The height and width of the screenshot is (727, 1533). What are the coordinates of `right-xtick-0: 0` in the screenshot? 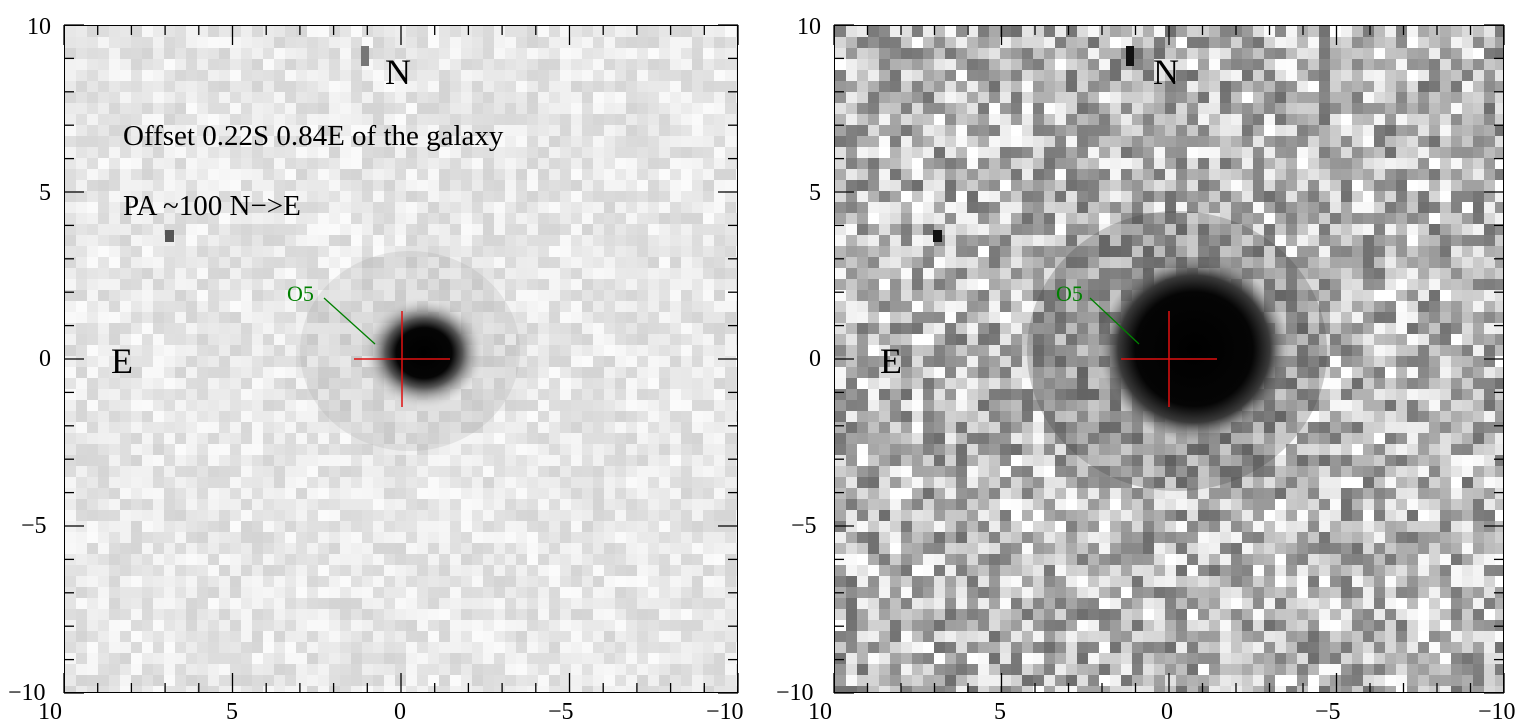 It's located at (1167, 712).